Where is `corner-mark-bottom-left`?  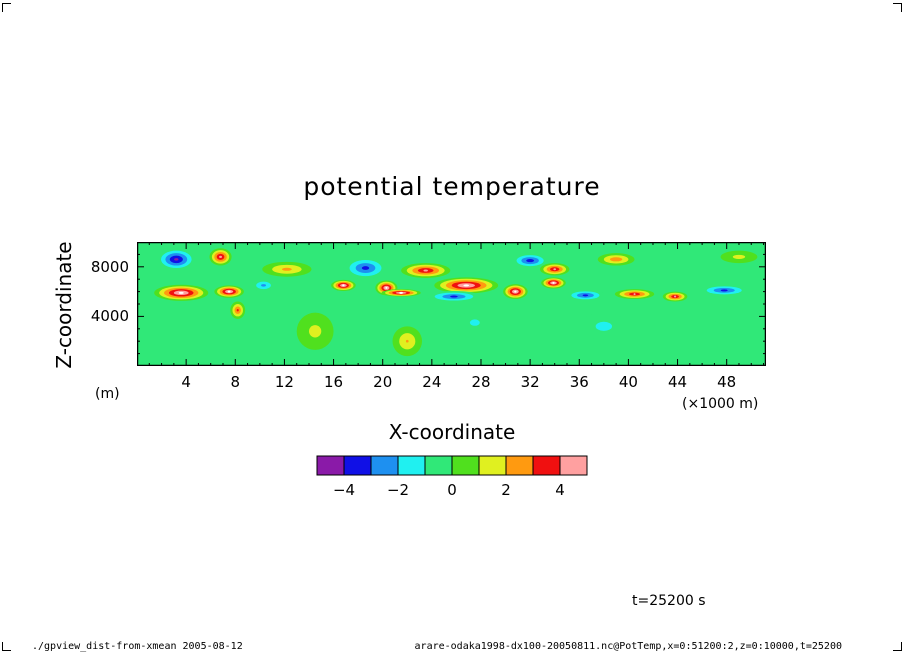 corner-mark-bottom-left is located at coordinates (6, 646).